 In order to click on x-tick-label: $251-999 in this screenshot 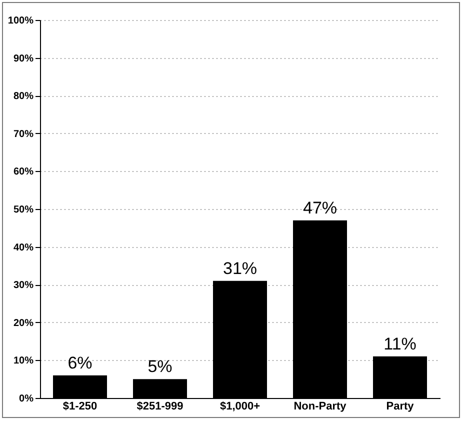, I will do `click(160, 406)`.